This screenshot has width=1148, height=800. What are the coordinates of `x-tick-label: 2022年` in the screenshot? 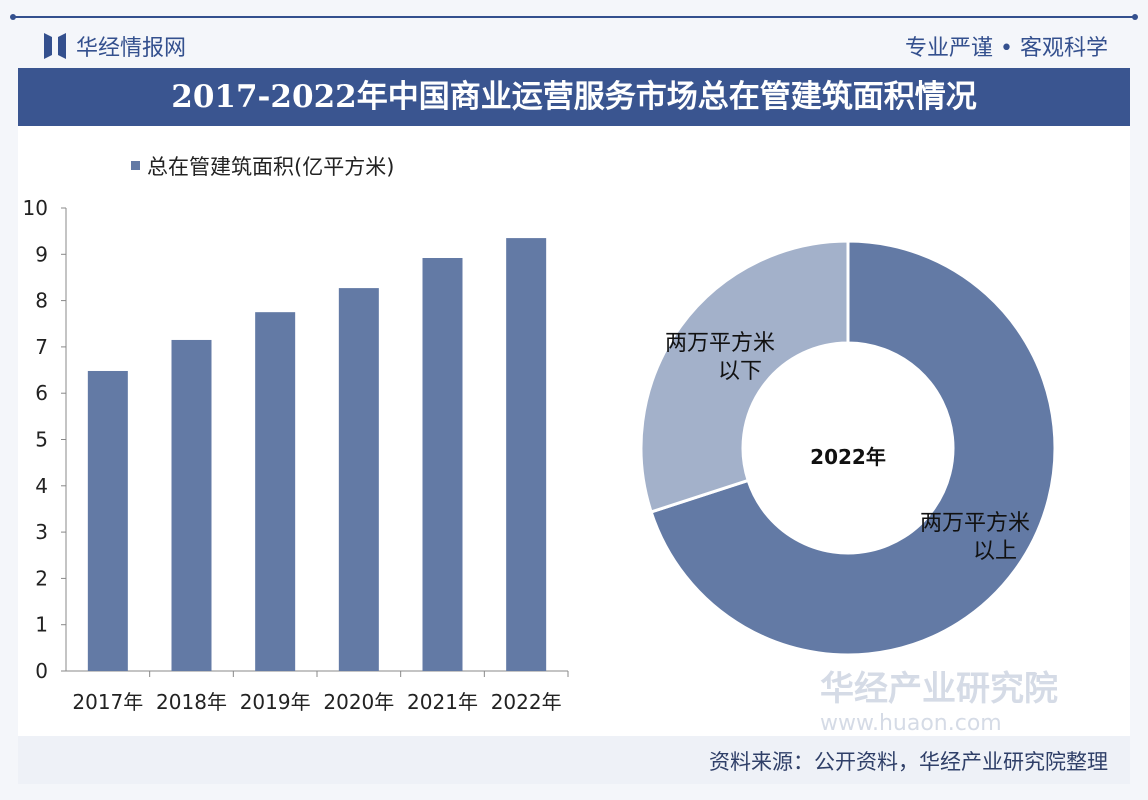 It's located at (526, 702).